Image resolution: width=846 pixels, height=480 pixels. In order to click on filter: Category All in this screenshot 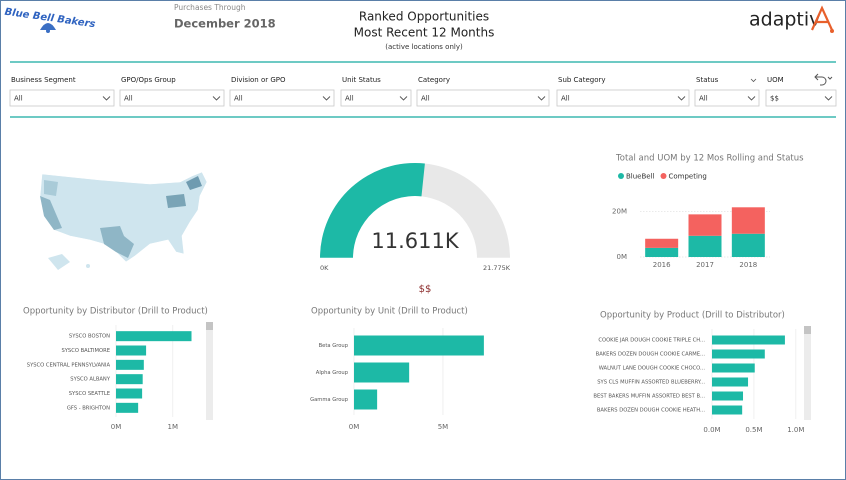, I will do `click(483, 91)`.